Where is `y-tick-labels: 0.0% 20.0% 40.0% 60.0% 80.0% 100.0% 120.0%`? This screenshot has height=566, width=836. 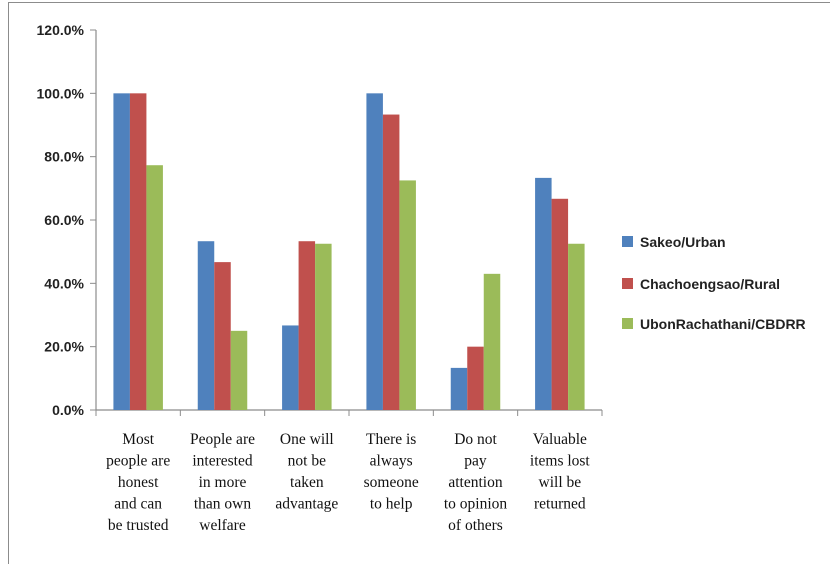 y-tick-labels: 0.0% 20.0% 40.0% 60.0% 80.0% 100.0% 120.0% is located at coordinates (61, 220).